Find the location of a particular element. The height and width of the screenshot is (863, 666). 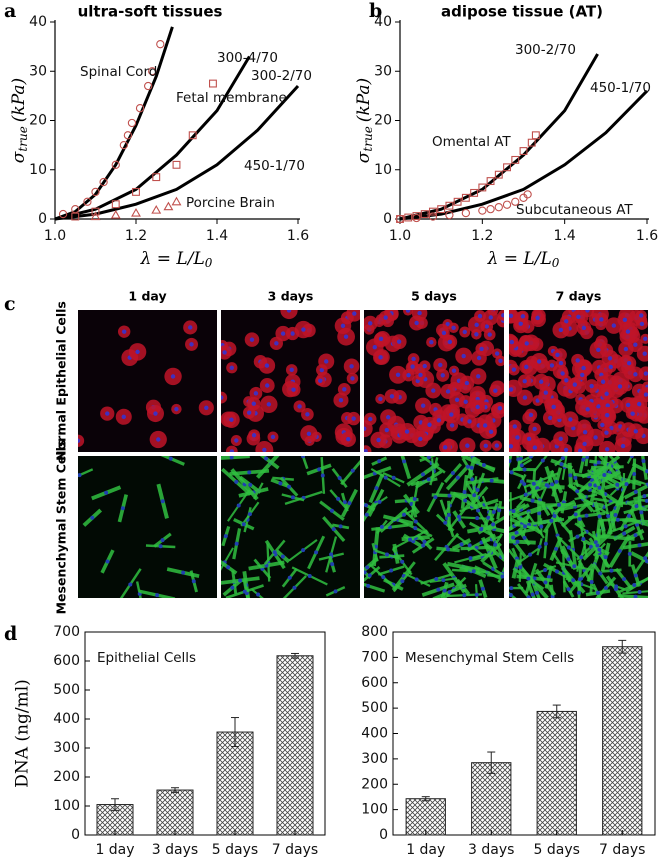

series-label: Subcutaneous AT is located at coordinates (574, 210).